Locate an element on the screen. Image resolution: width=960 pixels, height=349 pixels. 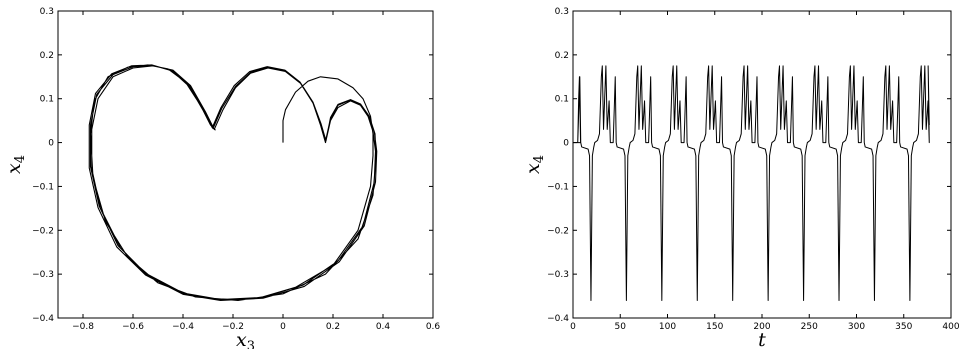
x-tick-label: −0.8 is located at coordinates (83, 327).